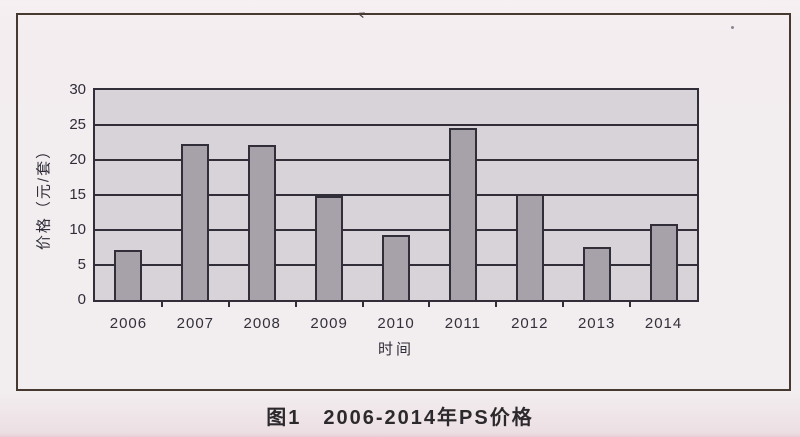  I want to click on x-tick-label-2008: 2008, so click(262, 323).